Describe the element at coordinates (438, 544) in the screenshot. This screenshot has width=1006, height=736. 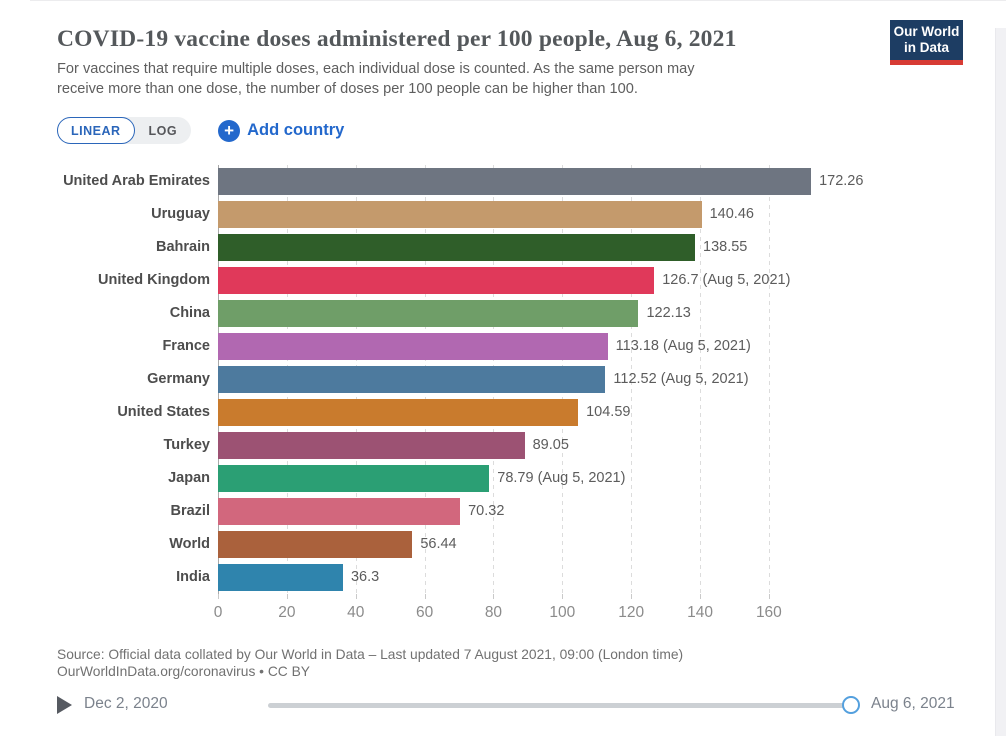
I see `value-label: 56.44` at that location.